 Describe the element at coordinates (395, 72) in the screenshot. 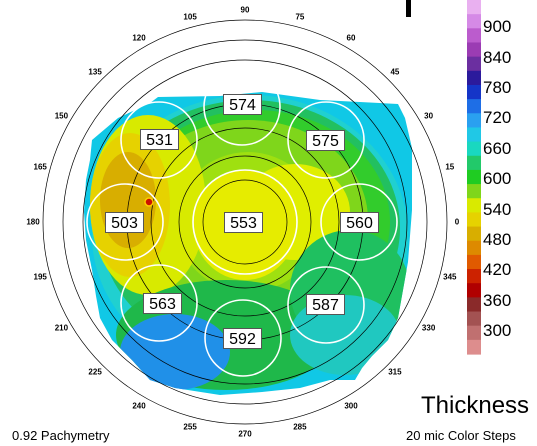

I see `angle-tick-label: 45` at that location.